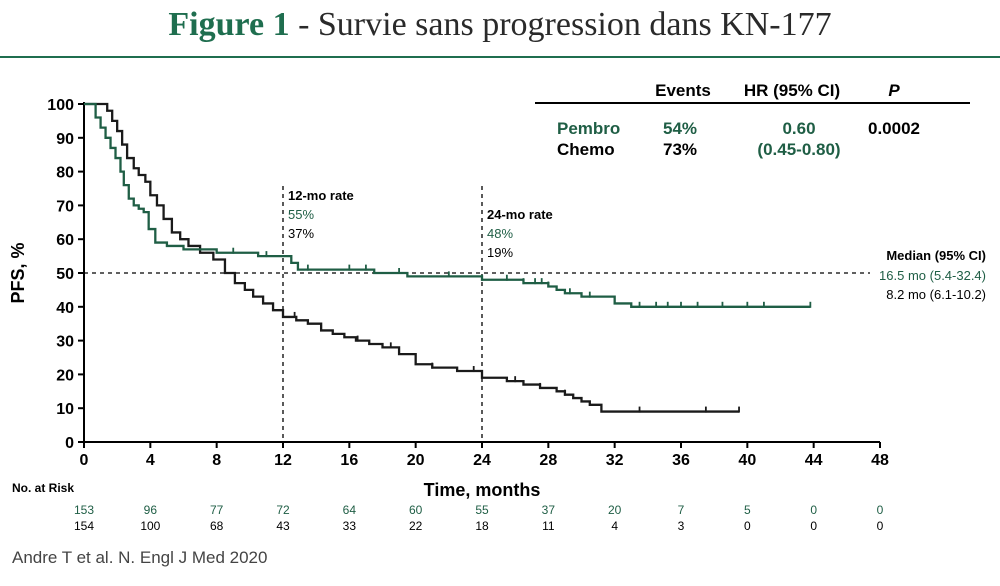  Describe the element at coordinates (416, 526) in the screenshot. I see `at-risk-chemo: 22` at that location.